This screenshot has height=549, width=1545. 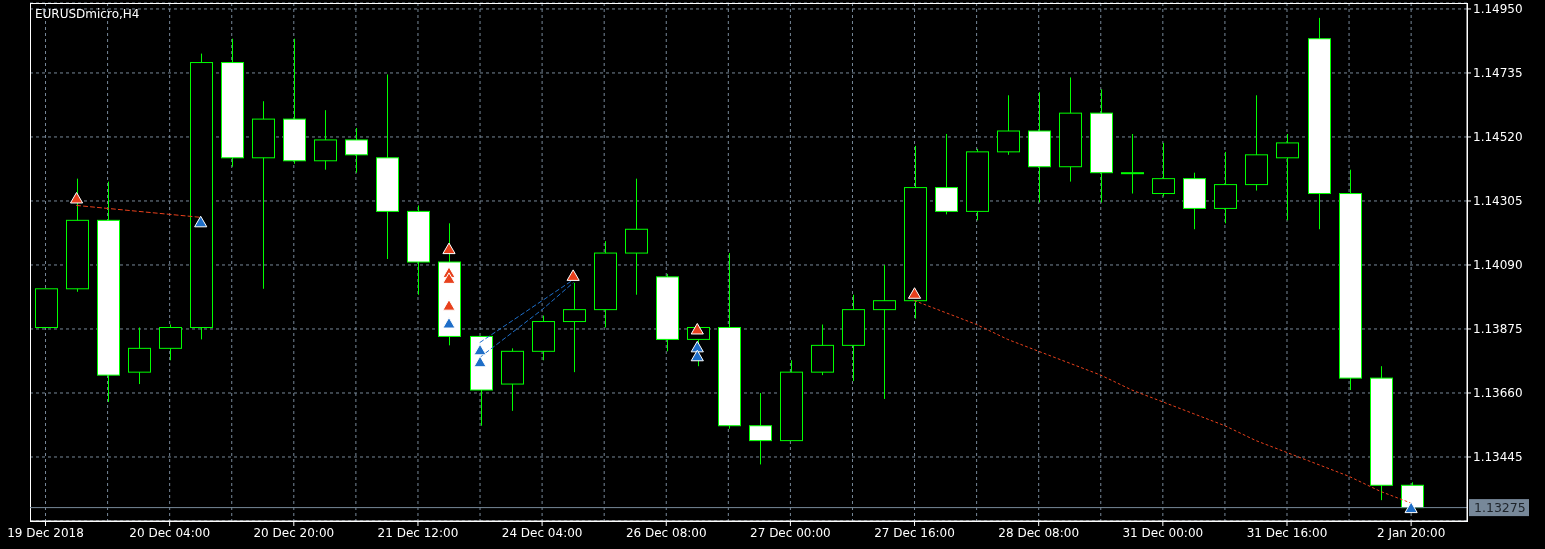 What do you see at coordinates (1498, 329) in the screenshot?
I see `y-tick-label: 1.13875` at bounding box center [1498, 329].